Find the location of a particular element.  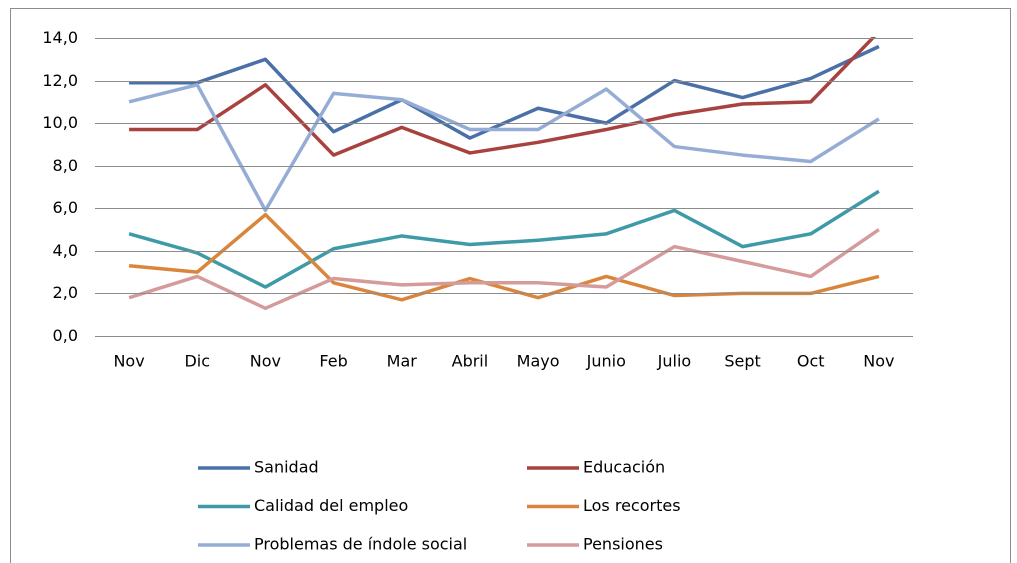

legend-label: Educación is located at coordinates (624, 467).